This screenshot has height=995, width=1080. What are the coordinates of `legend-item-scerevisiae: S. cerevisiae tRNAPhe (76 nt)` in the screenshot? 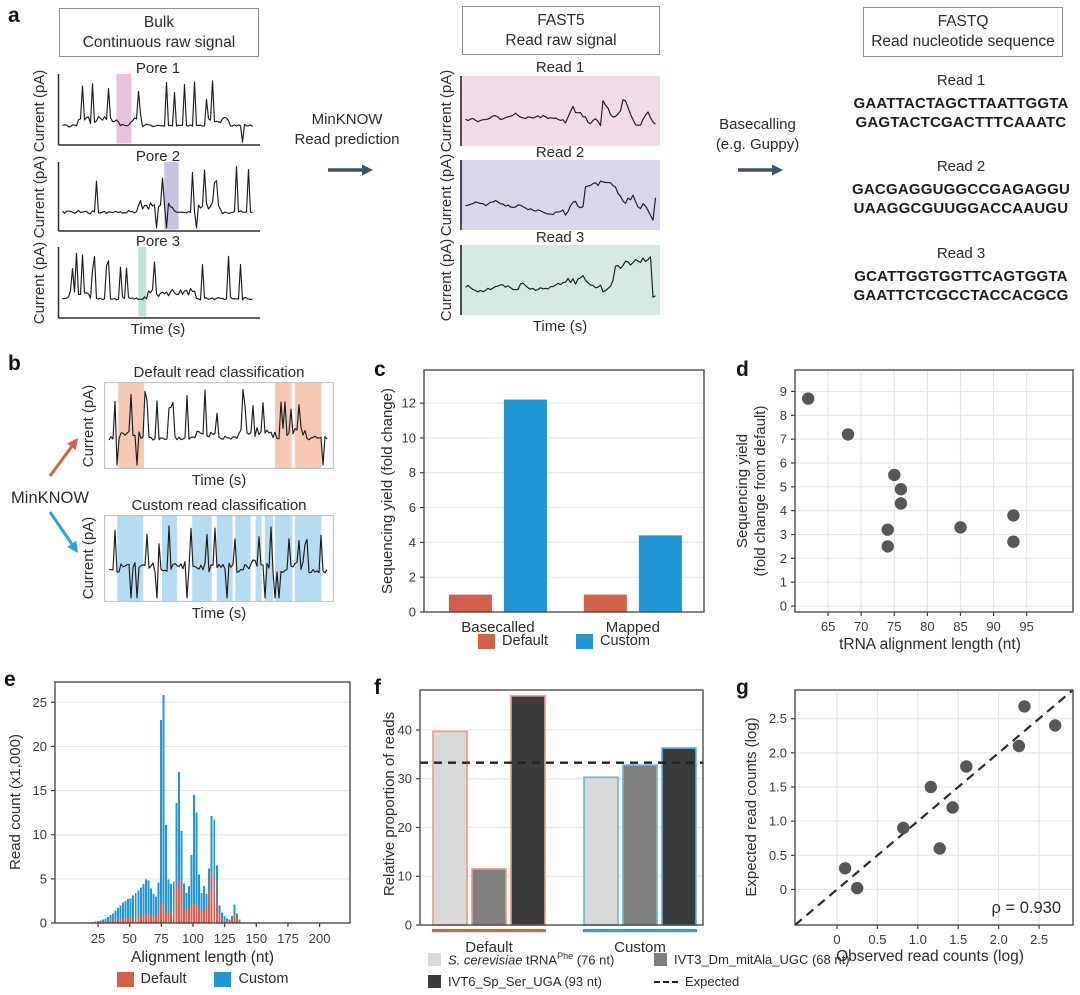 It's located at (534, 959).